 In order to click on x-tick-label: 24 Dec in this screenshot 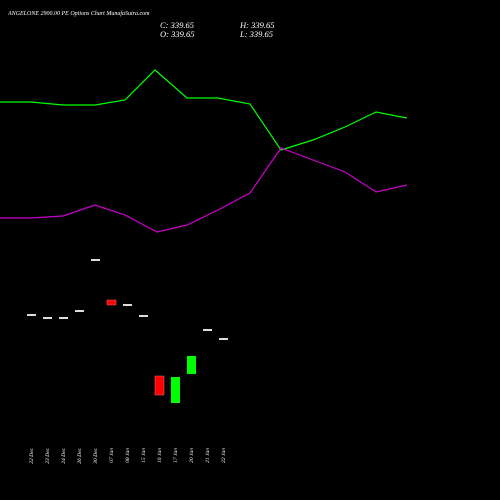, I will do `click(63, 455)`.